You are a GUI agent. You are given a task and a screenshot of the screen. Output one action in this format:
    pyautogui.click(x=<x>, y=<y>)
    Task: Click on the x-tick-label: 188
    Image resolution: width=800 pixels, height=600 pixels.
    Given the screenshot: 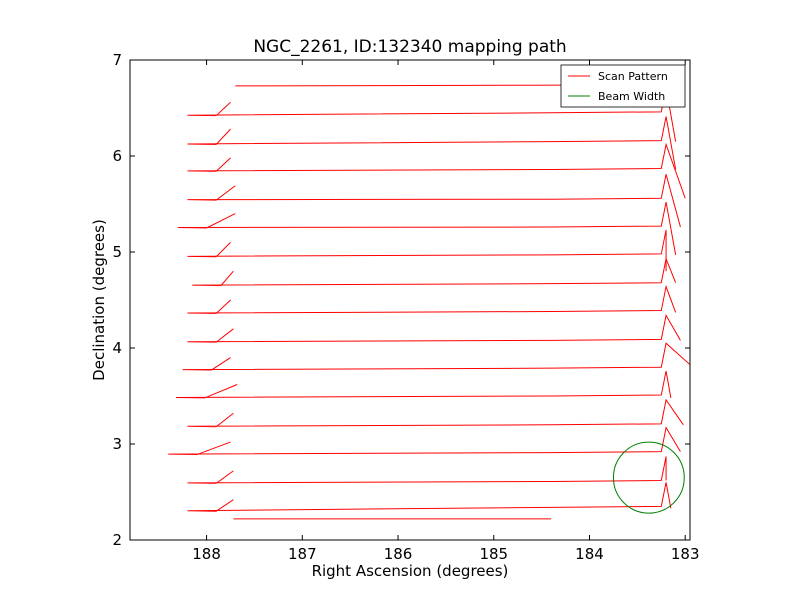 What is the action you would take?
    pyautogui.click(x=206, y=554)
    